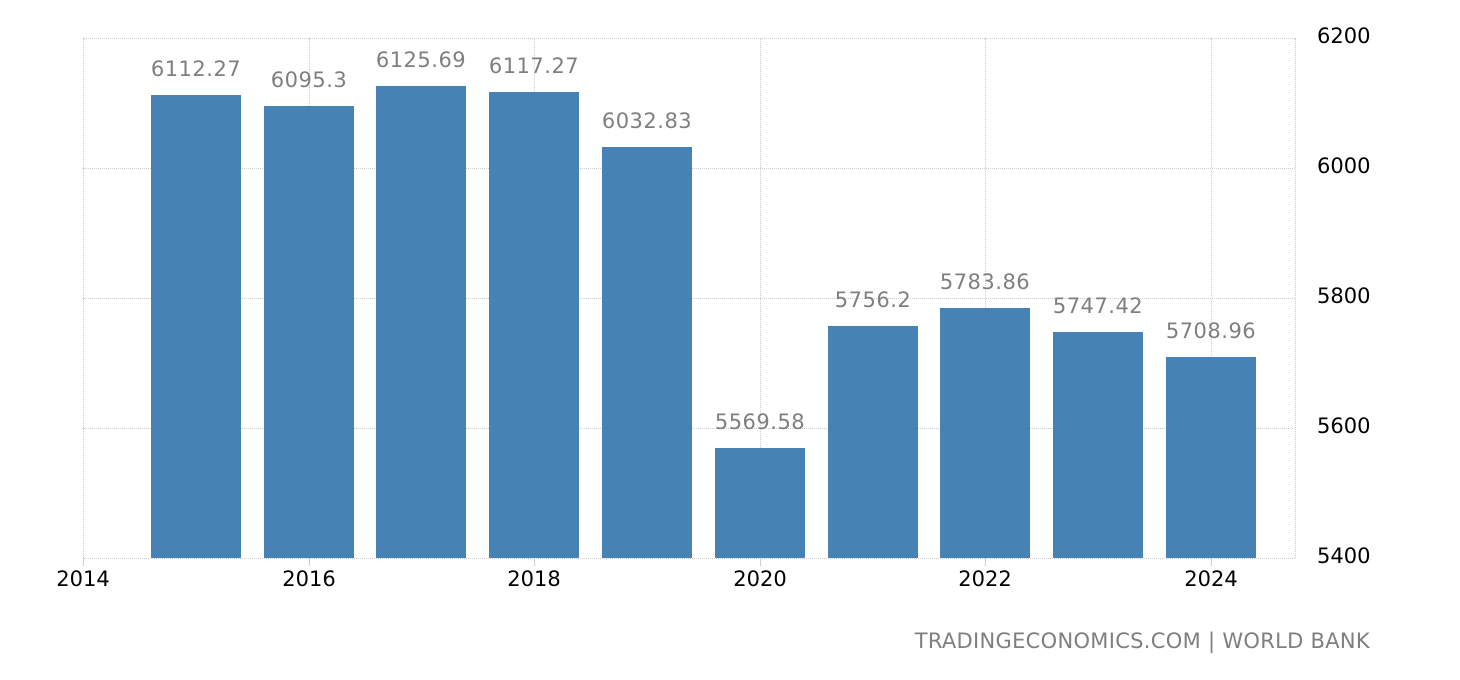  Describe the element at coordinates (309, 579) in the screenshot. I see `x-tick-label: 2016` at that location.